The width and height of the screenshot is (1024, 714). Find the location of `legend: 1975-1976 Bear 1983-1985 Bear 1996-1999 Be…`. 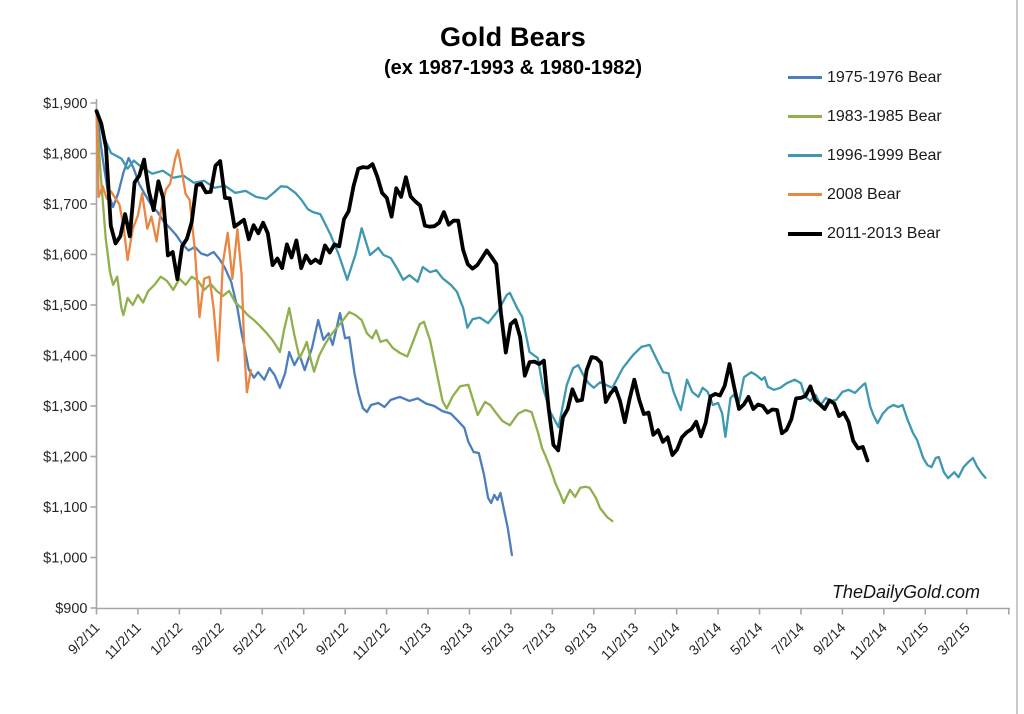

legend: 1975-1976 Bear 1983-1985 Bear 1996-1999 Be… is located at coordinates (865, 155).